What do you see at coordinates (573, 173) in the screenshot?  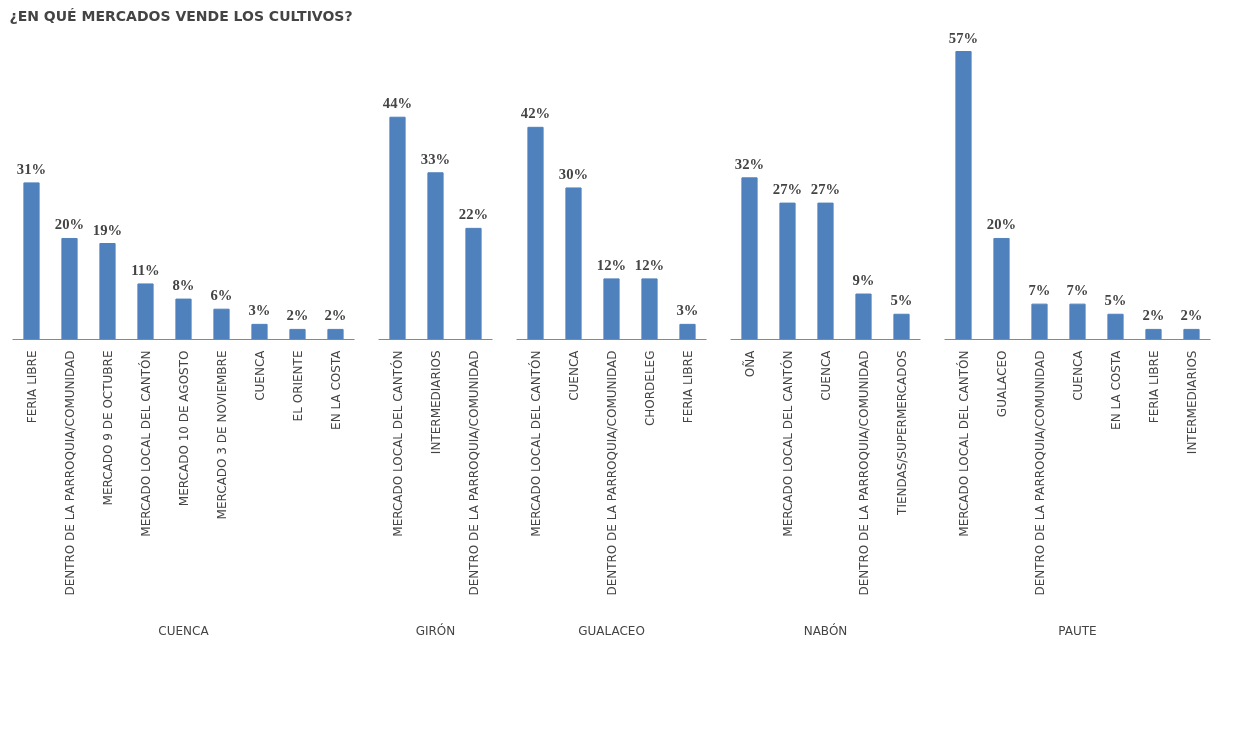 I see `data-label: 30%` at bounding box center [573, 173].